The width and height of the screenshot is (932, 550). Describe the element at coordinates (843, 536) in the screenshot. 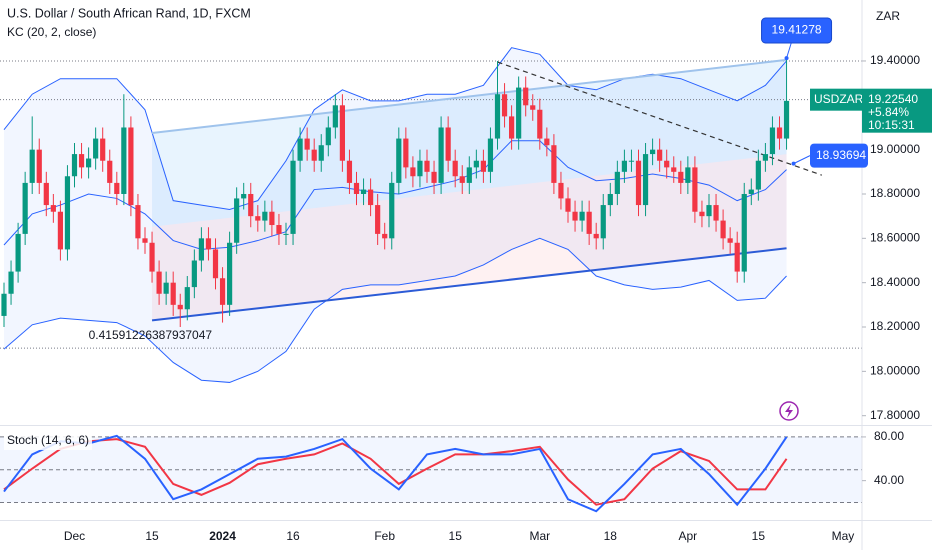

I see `x-tick-label: May` at that location.